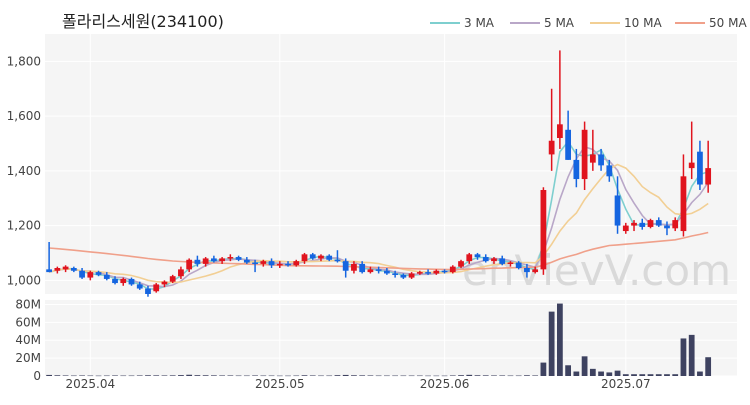 The height and width of the screenshot is (405, 750). I want to click on x-tick-label: 2025.06, so click(445, 384).